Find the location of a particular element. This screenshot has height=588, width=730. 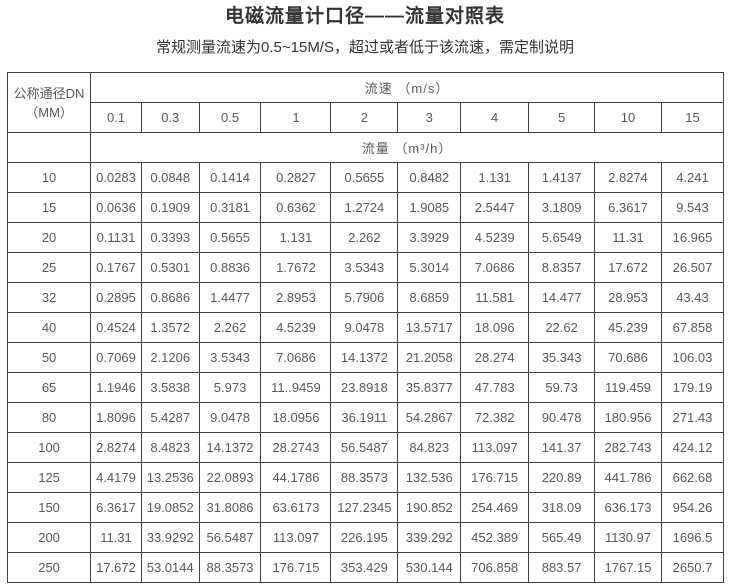

velocity-value-cell: 4 is located at coordinates (495, 118).